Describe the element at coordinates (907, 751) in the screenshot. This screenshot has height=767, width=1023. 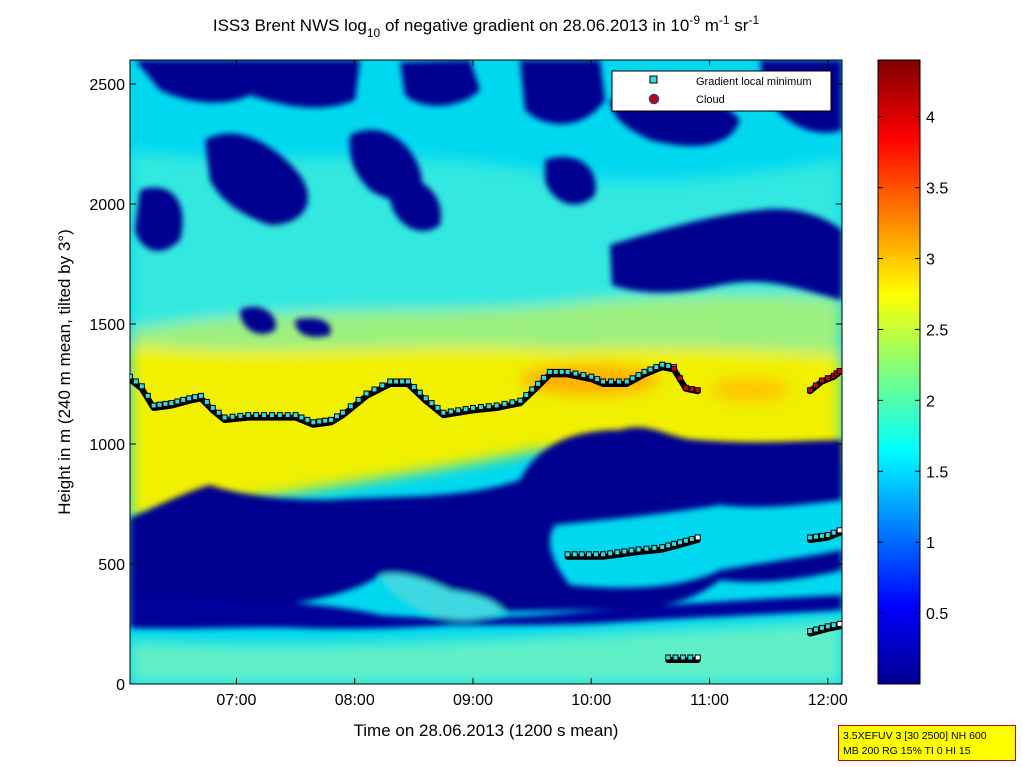
I see `settings-info-line-2: MB 200 RG 15% TI 0 HI 15` at that location.